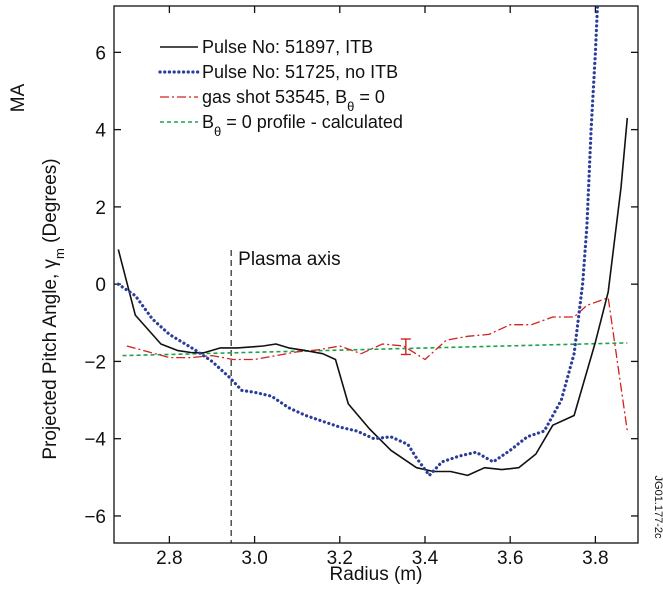  I want to click on legend-label-part: Pulse No: 51897, ITB, so click(287, 47).